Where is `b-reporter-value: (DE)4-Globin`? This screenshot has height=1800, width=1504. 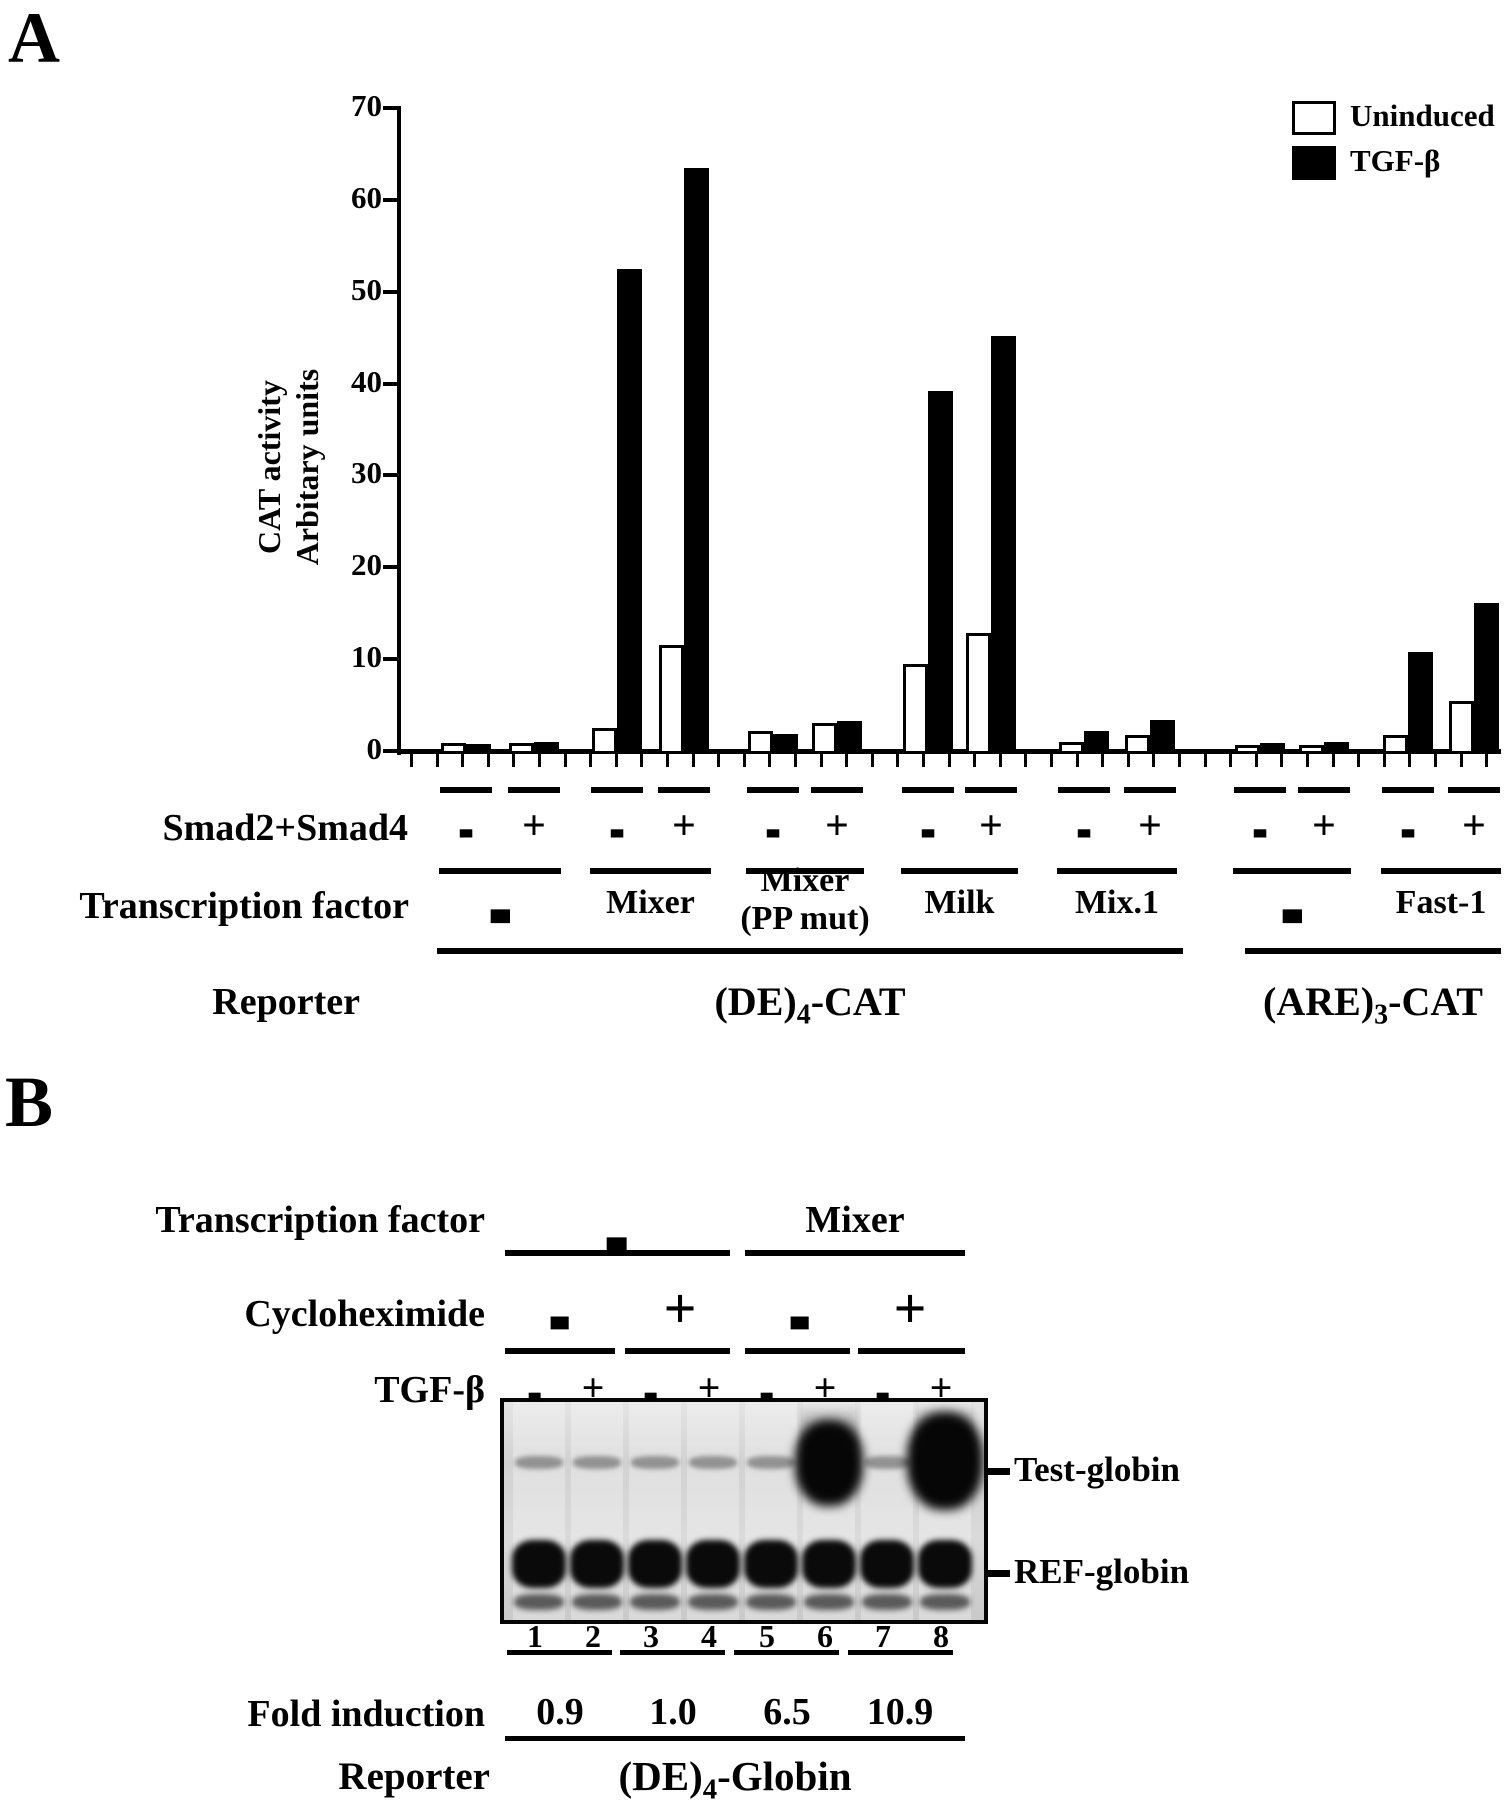 b-reporter-value: (DE)4-Globin is located at coordinates (735, 1776).